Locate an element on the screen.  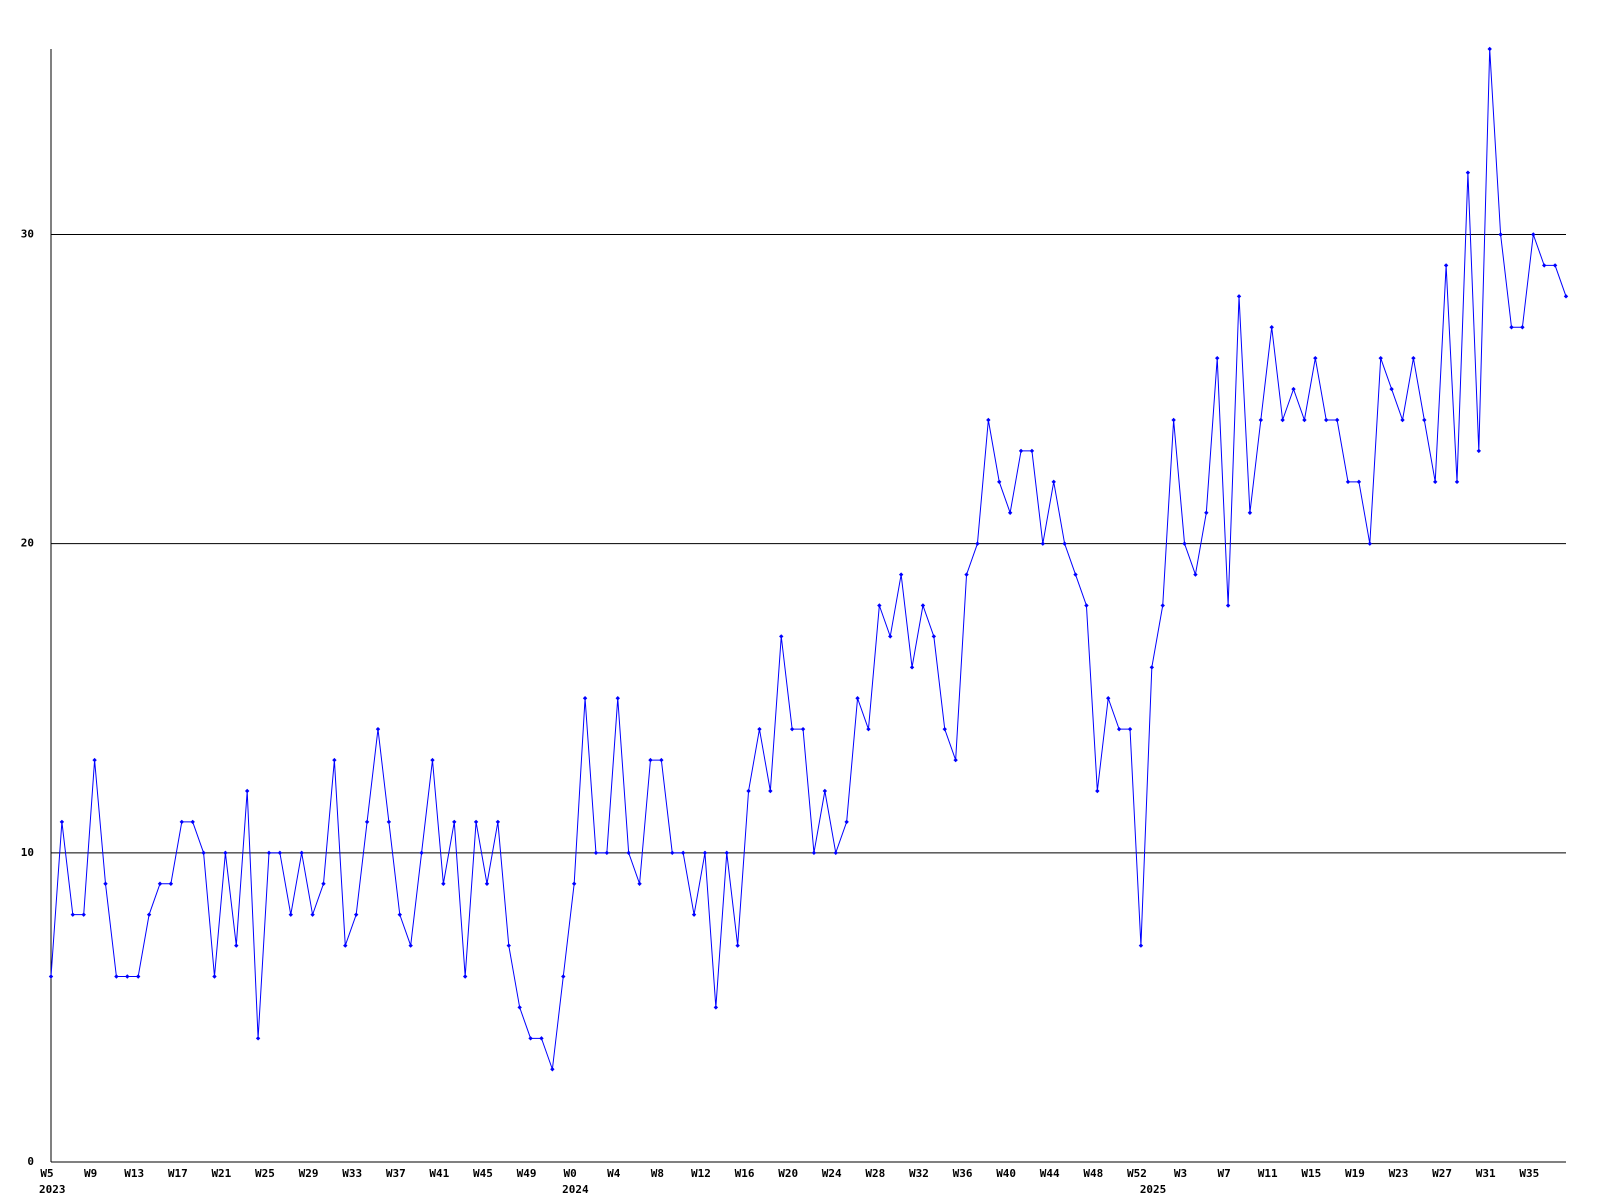
x-group-label: 2025 is located at coordinates (1153, 1189).